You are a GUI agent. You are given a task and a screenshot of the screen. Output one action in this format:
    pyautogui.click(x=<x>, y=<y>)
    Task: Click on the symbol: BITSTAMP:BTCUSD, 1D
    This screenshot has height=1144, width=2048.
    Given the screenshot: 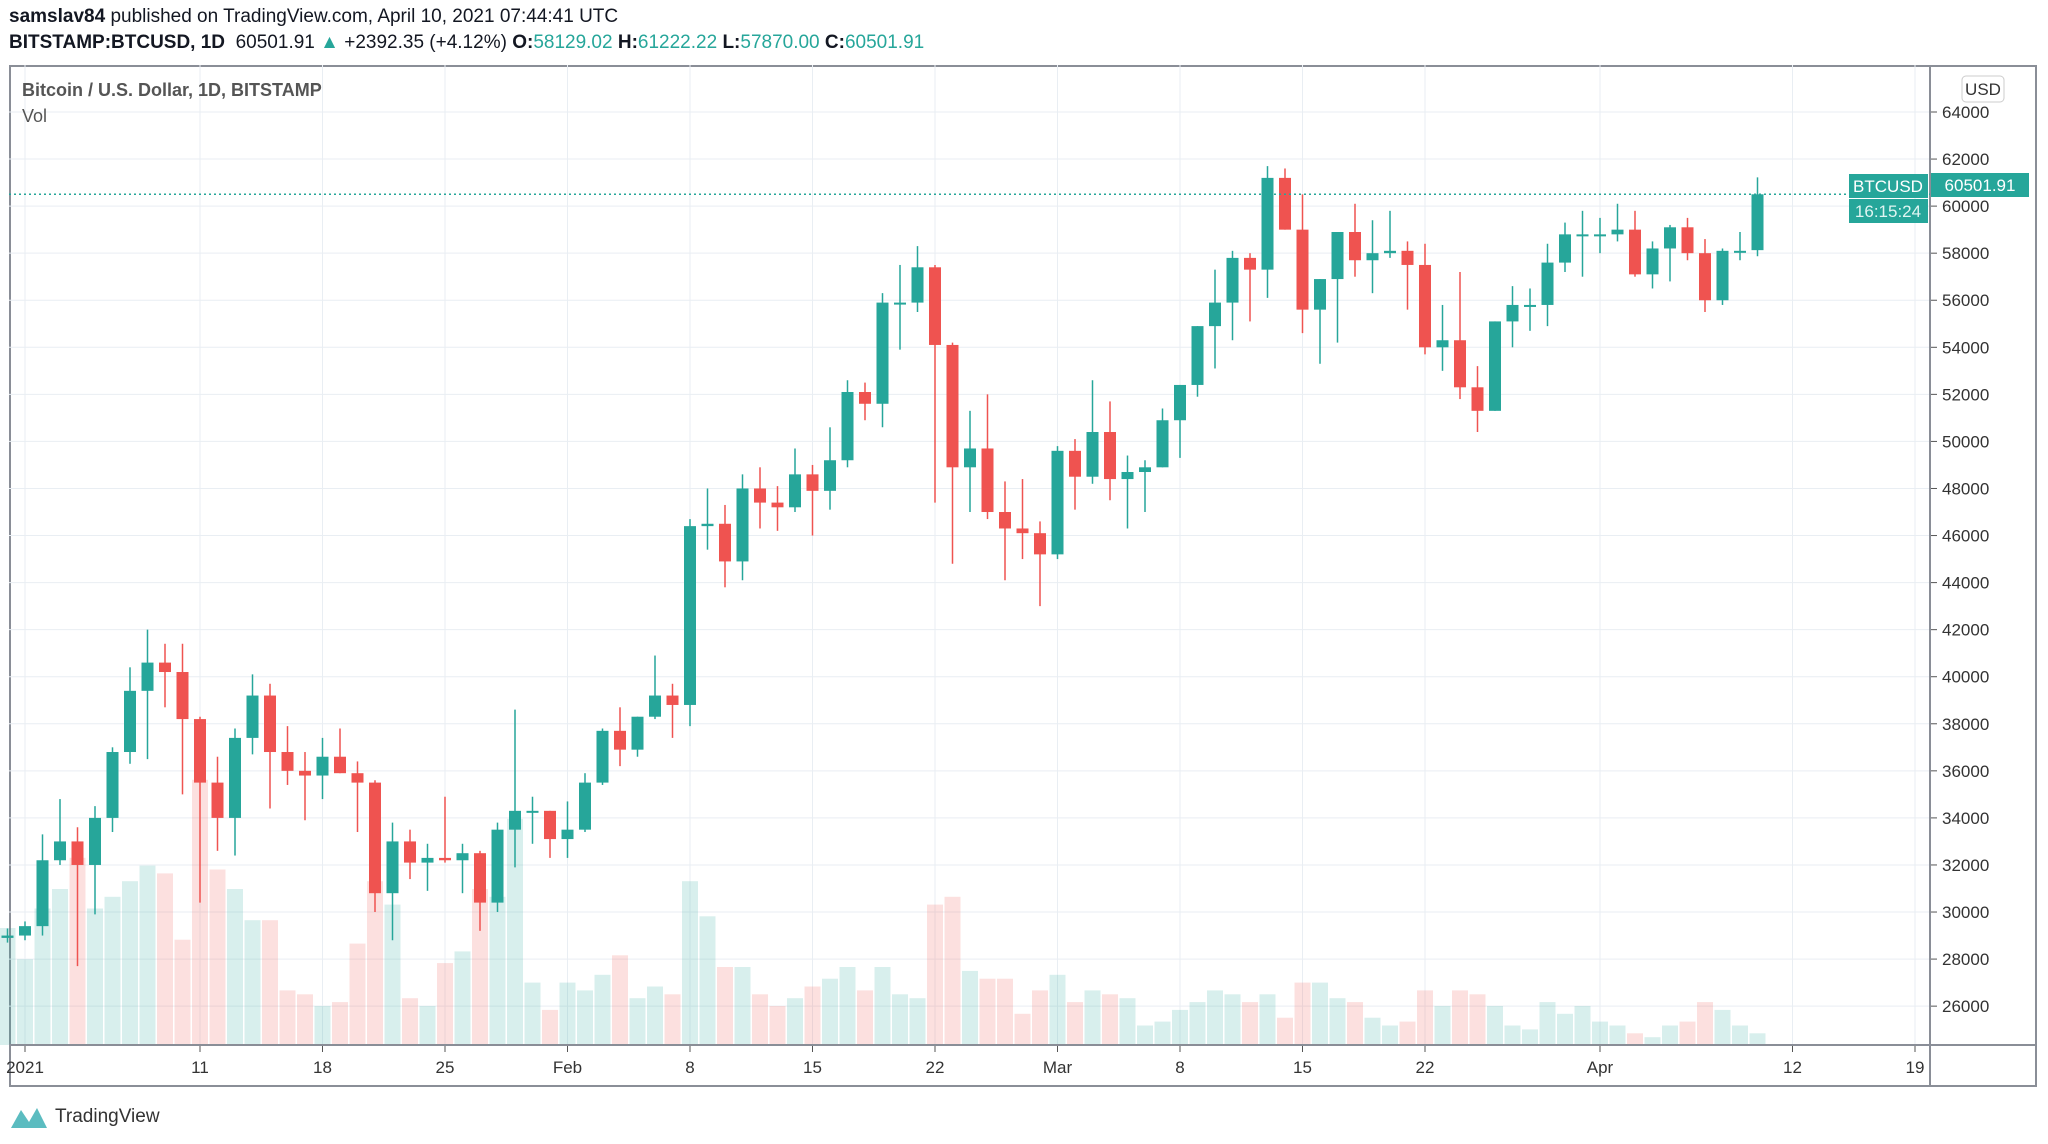 What is the action you would take?
    pyautogui.click(x=117, y=42)
    